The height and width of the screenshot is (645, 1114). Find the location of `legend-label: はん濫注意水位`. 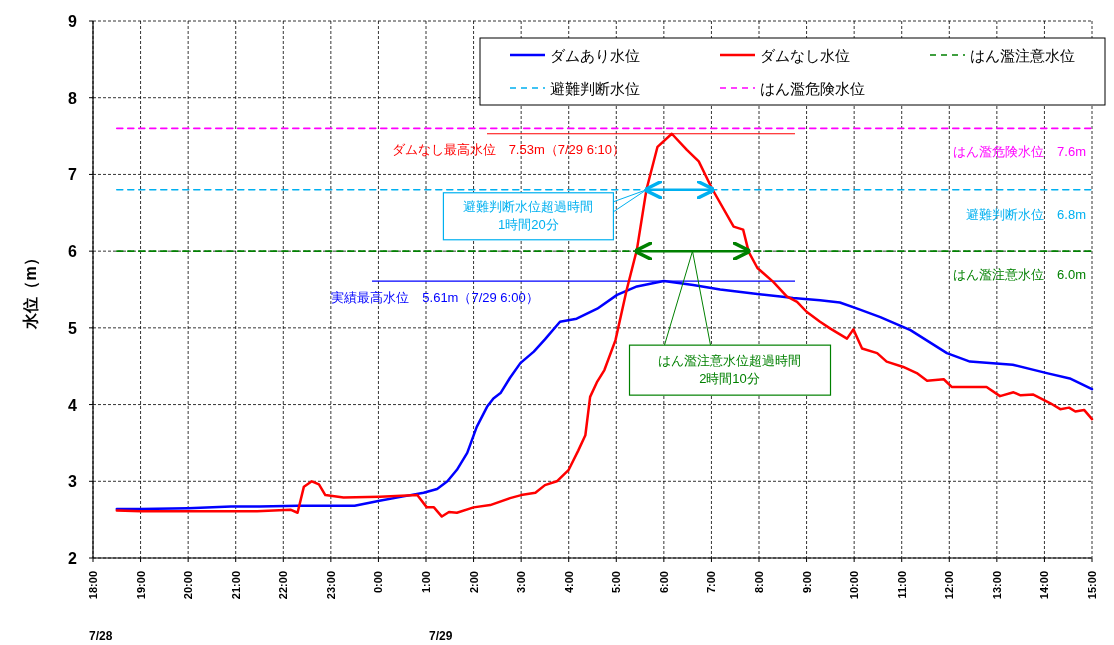

legend-label: はん濫注意水位 is located at coordinates (1022, 55).